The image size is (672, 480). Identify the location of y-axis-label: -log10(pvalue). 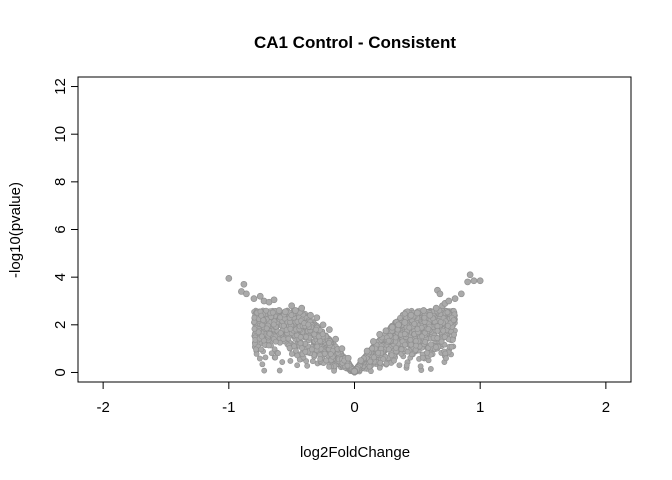
(15, 230).